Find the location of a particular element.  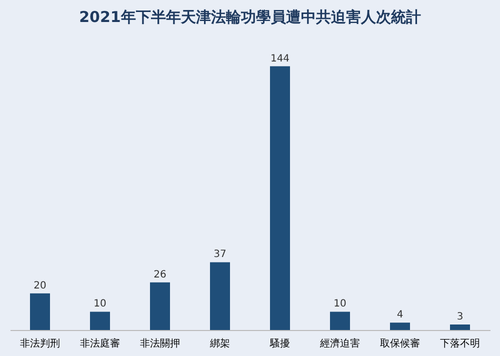

x-tick-label: 綁架 is located at coordinates (219, 344).